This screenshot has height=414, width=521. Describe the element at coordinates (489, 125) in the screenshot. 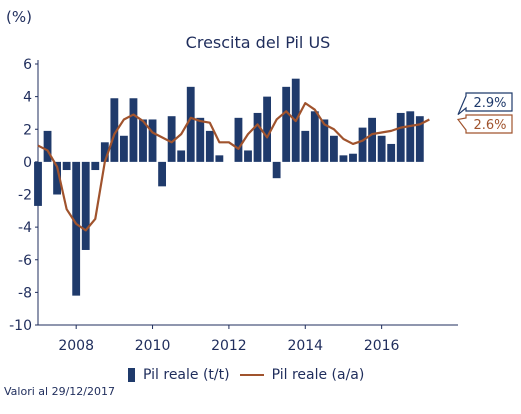

I see `line-end-callout-label: 2.6%` at that location.